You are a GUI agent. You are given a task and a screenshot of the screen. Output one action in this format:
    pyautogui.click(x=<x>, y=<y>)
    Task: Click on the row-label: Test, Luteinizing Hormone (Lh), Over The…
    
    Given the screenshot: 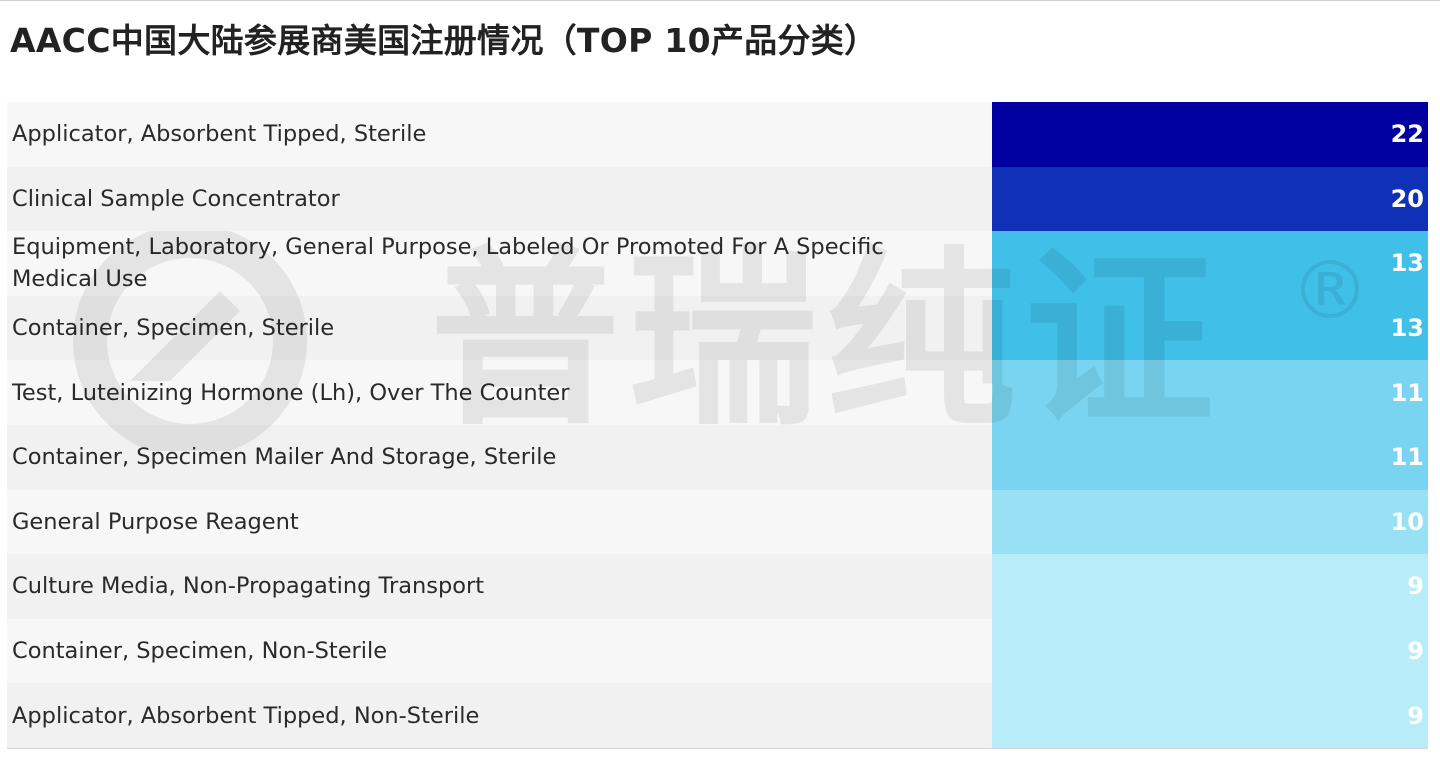 What is the action you would take?
    pyautogui.click(x=499, y=392)
    